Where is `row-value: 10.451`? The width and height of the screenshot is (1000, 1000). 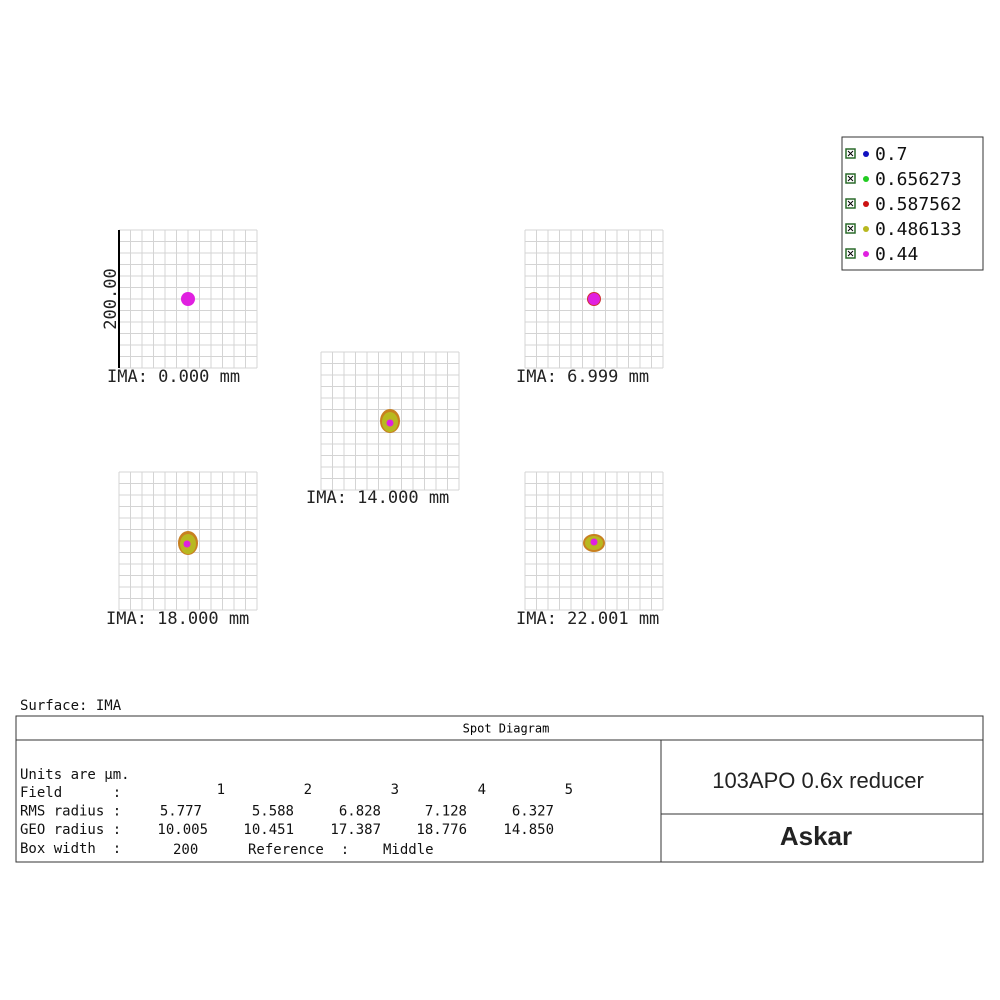
row-value: 10.451 is located at coordinates (268, 830).